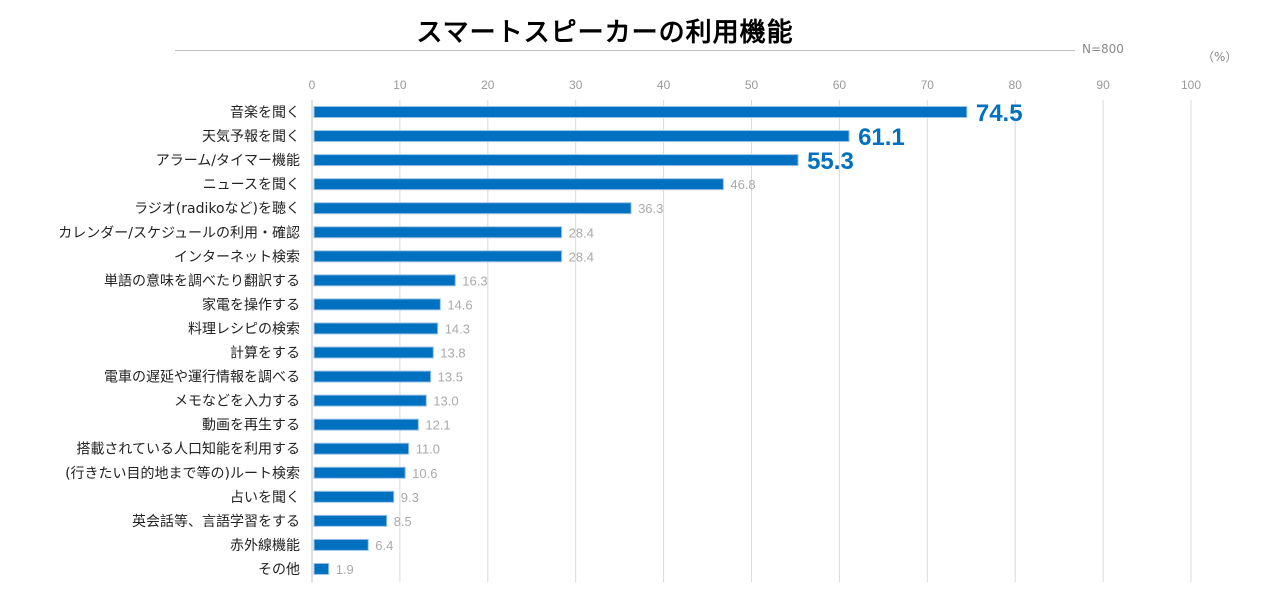 The height and width of the screenshot is (599, 1280). What do you see at coordinates (217, 209) in the screenshot?
I see `category-label: ラジオ(radikoなど)を聴く` at bounding box center [217, 209].